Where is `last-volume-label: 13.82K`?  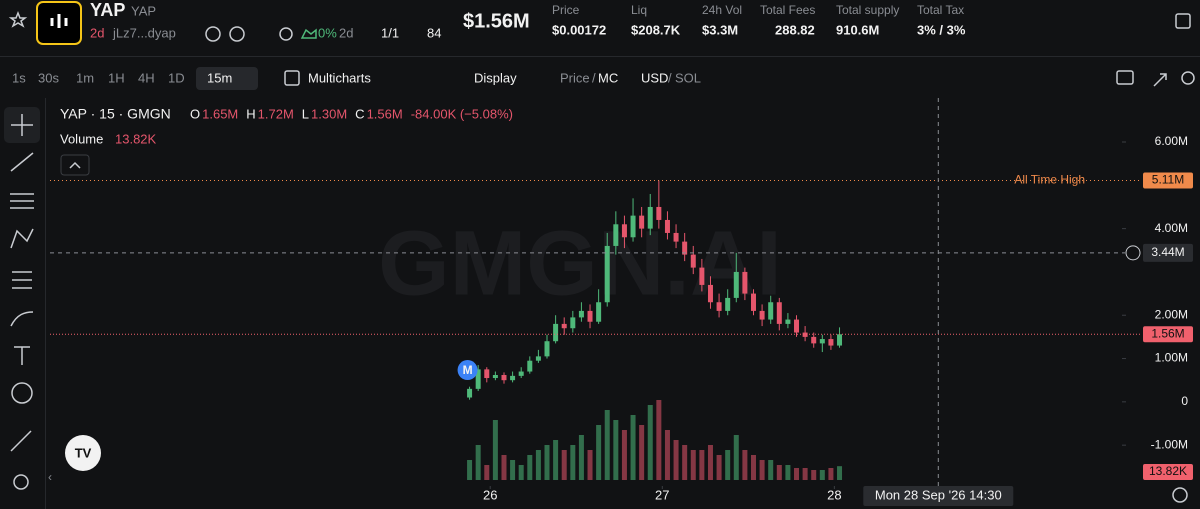
last-volume-label: 13.82K is located at coordinates (1168, 471).